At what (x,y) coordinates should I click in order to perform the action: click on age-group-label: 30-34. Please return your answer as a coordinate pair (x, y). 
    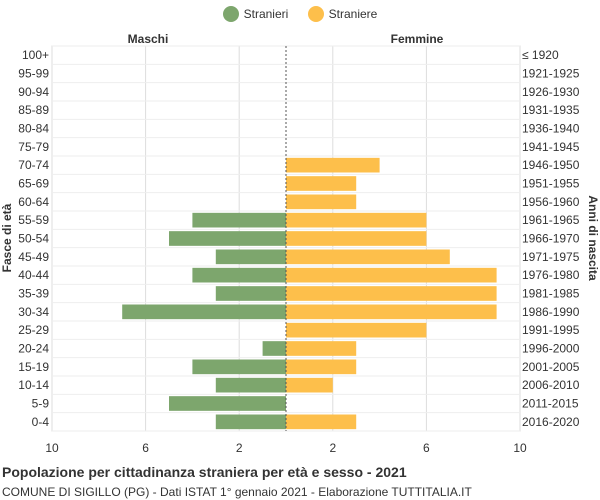
    Looking at the image, I should click on (33, 312).